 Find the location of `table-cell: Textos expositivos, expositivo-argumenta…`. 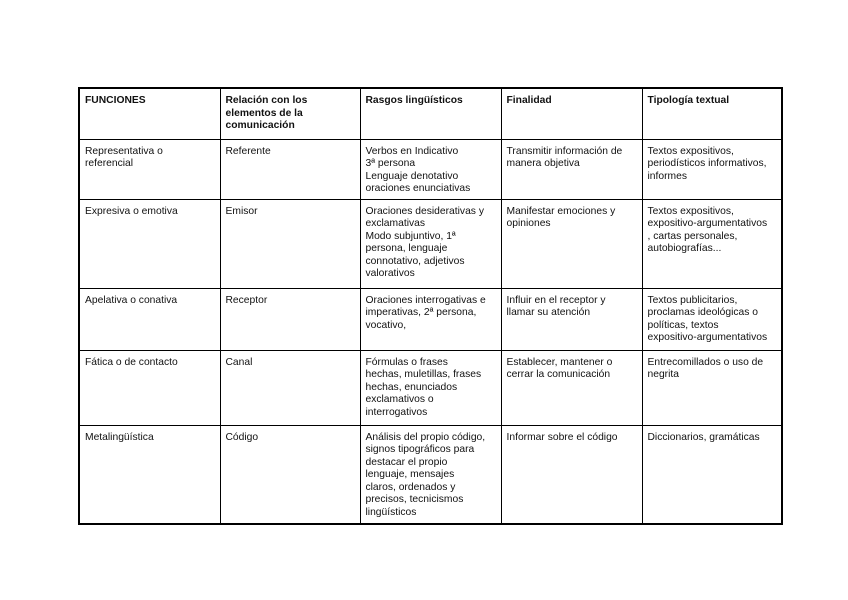

table-cell: Textos expositivos, expositivo-argumenta… is located at coordinates (712, 243).